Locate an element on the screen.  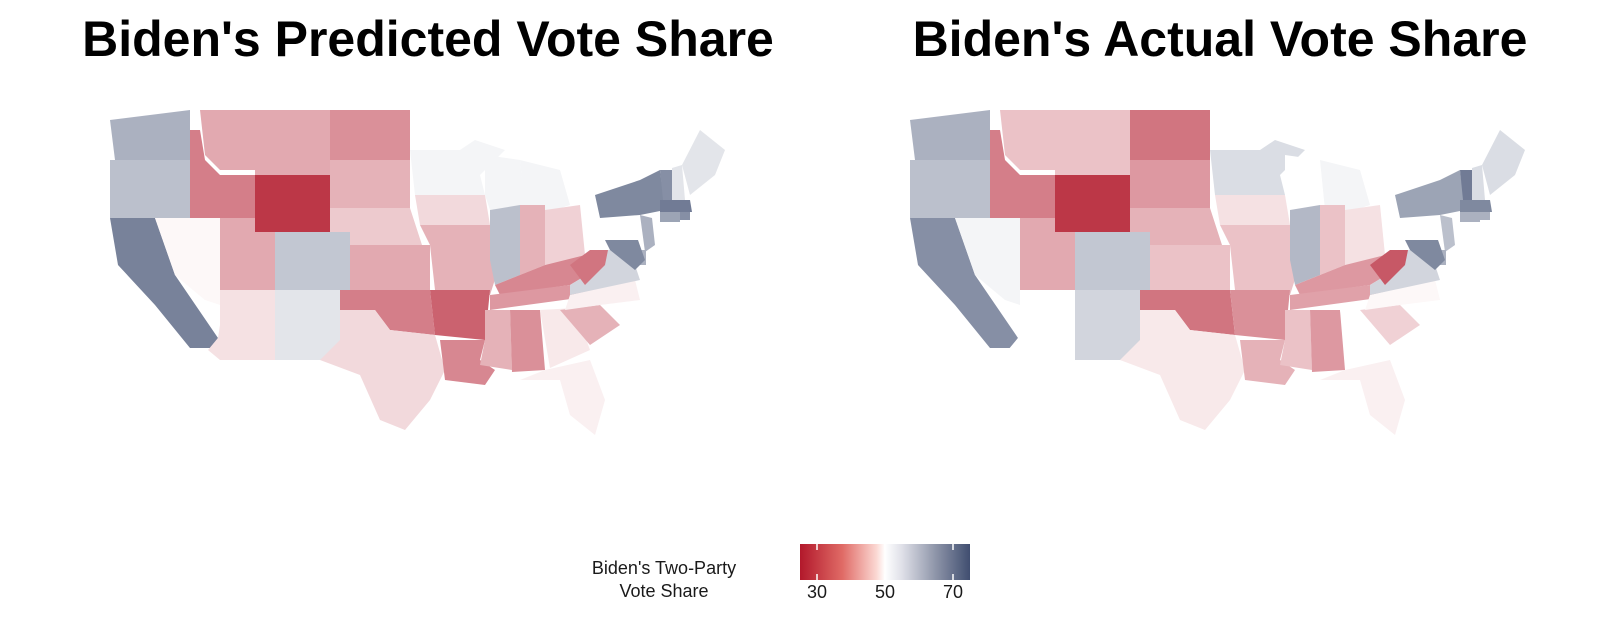
color-scale-legend: 30 50 70 is located at coordinates (885, 573).